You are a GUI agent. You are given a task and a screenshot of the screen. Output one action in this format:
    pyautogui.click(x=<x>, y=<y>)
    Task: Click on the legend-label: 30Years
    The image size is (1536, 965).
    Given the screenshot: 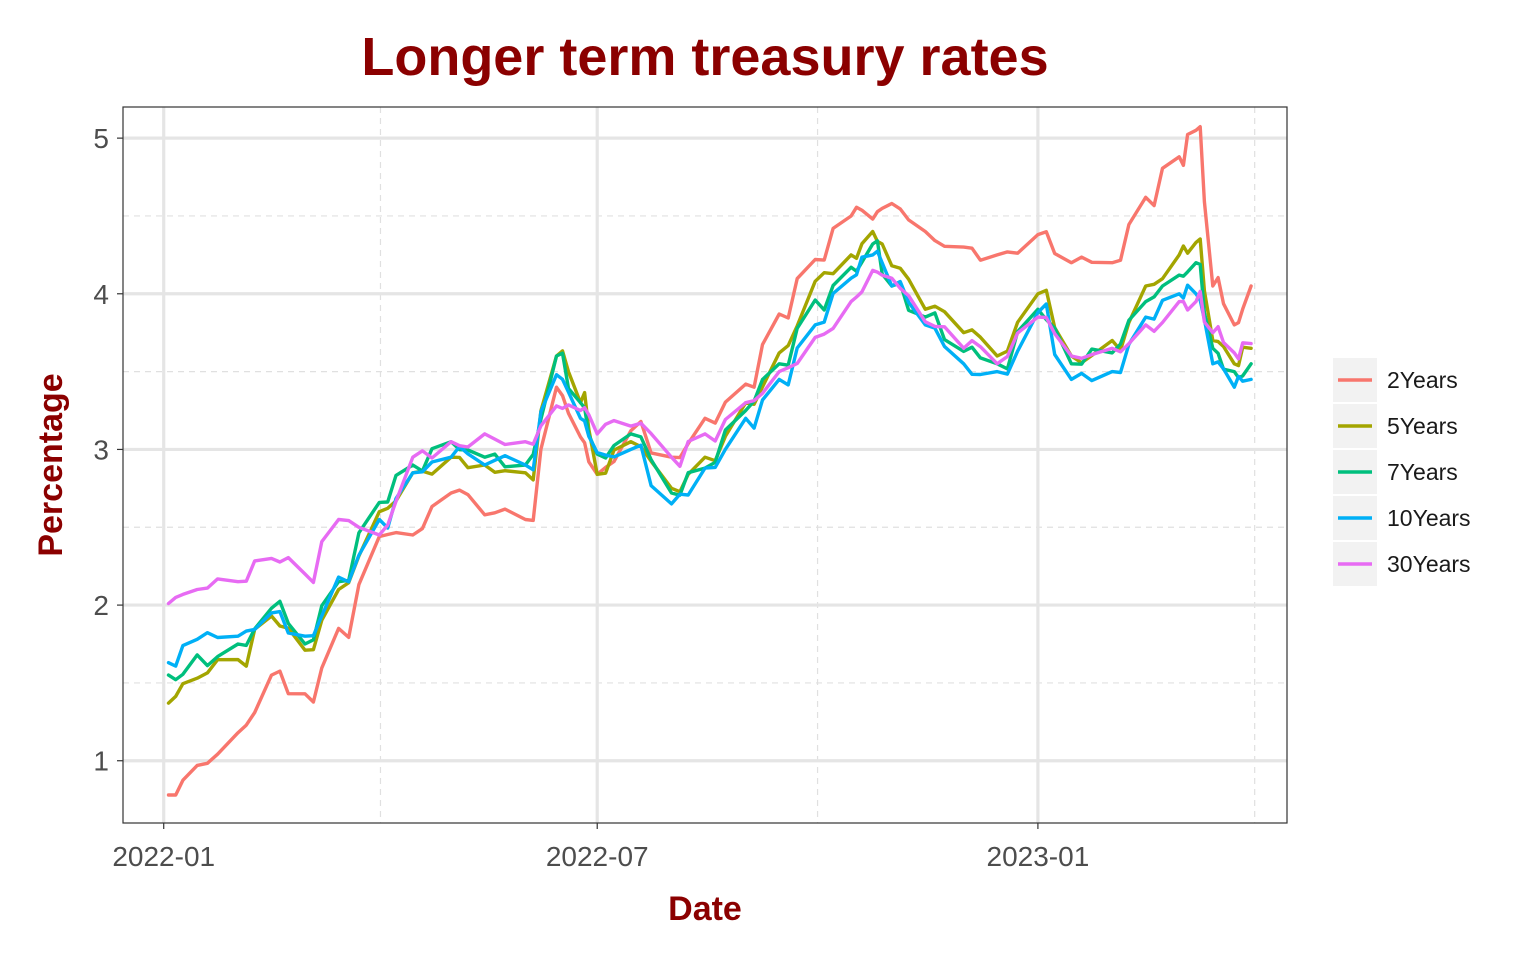 What is the action you would take?
    pyautogui.click(x=1429, y=564)
    